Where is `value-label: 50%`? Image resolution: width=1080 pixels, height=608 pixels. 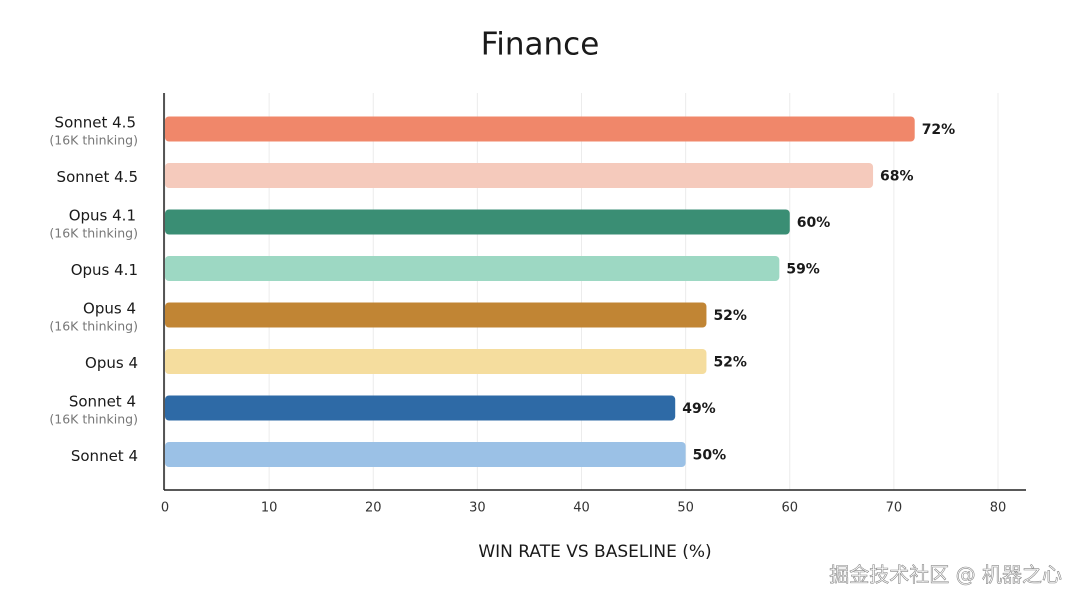 value-label: 50% is located at coordinates (710, 456).